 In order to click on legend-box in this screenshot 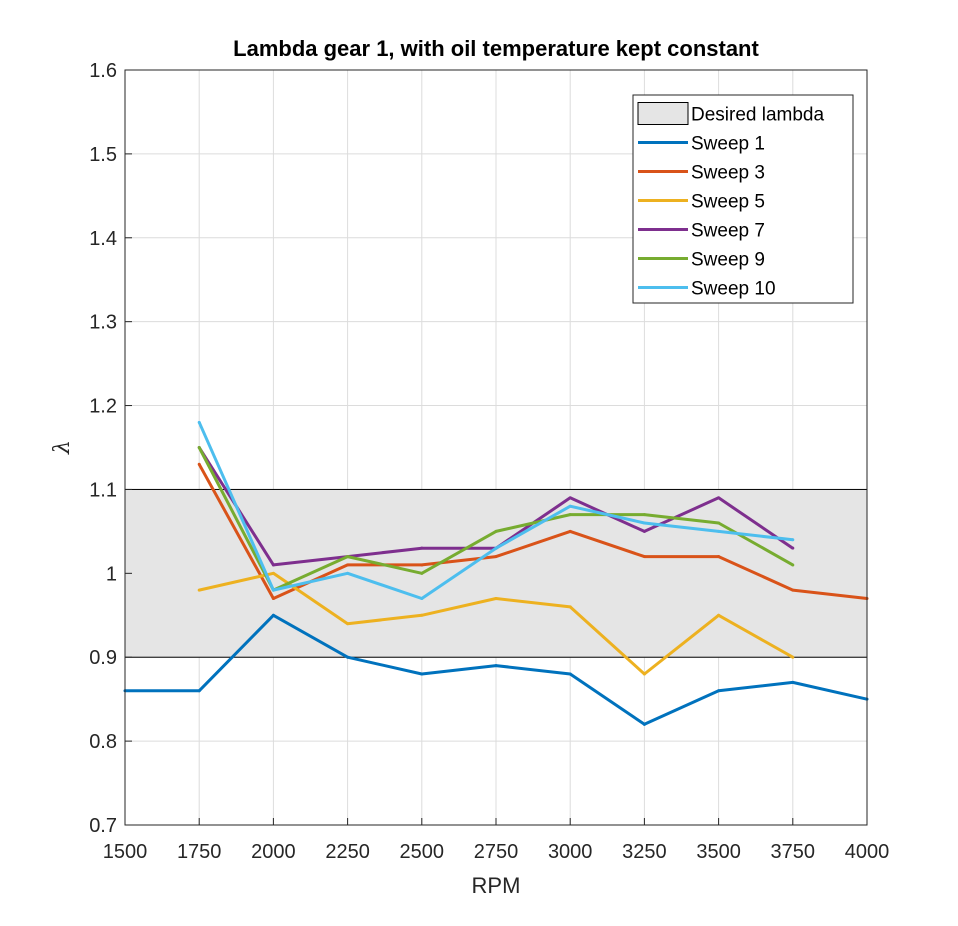, I will do `click(743, 199)`.